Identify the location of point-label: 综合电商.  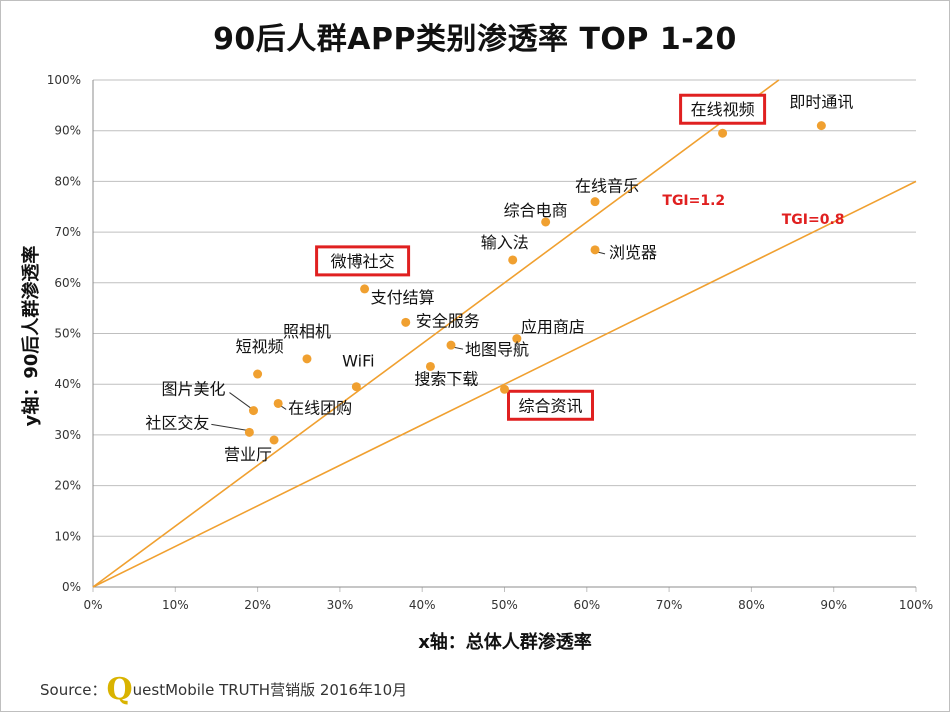
(536, 210).